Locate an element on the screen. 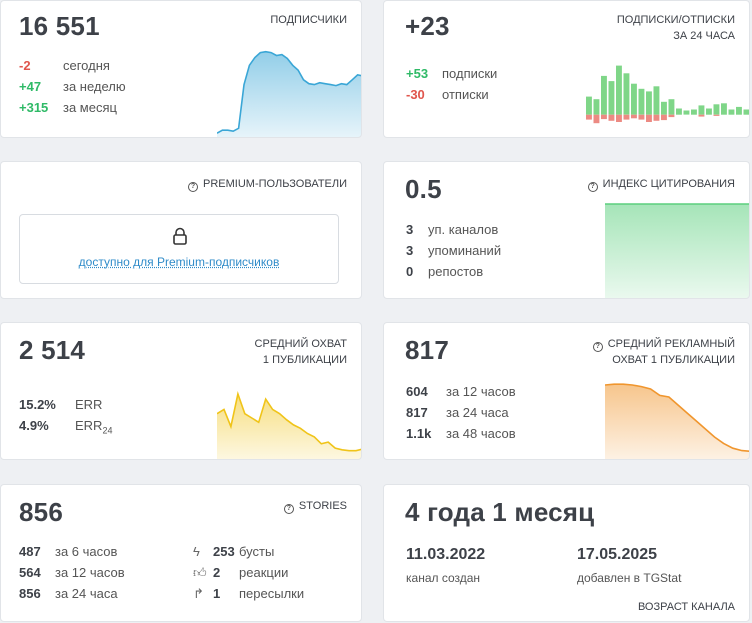 This screenshot has width=752, height=623. premium-lock-box: доступно для Premium-подписчиков is located at coordinates (179, 249).